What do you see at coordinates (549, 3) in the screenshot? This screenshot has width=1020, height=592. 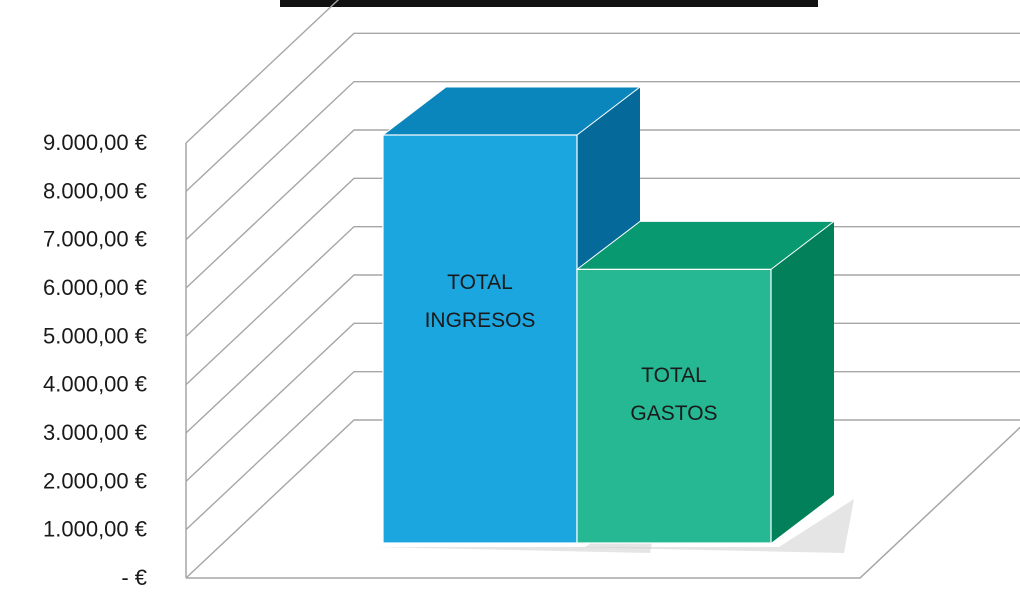 I see `title-bar` at bounding box center [549, 3].